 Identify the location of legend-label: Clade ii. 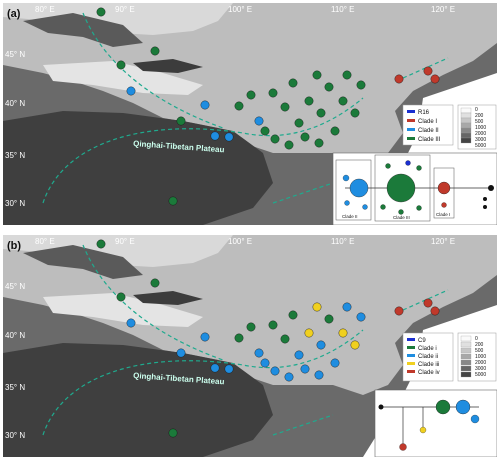
(428, 357).